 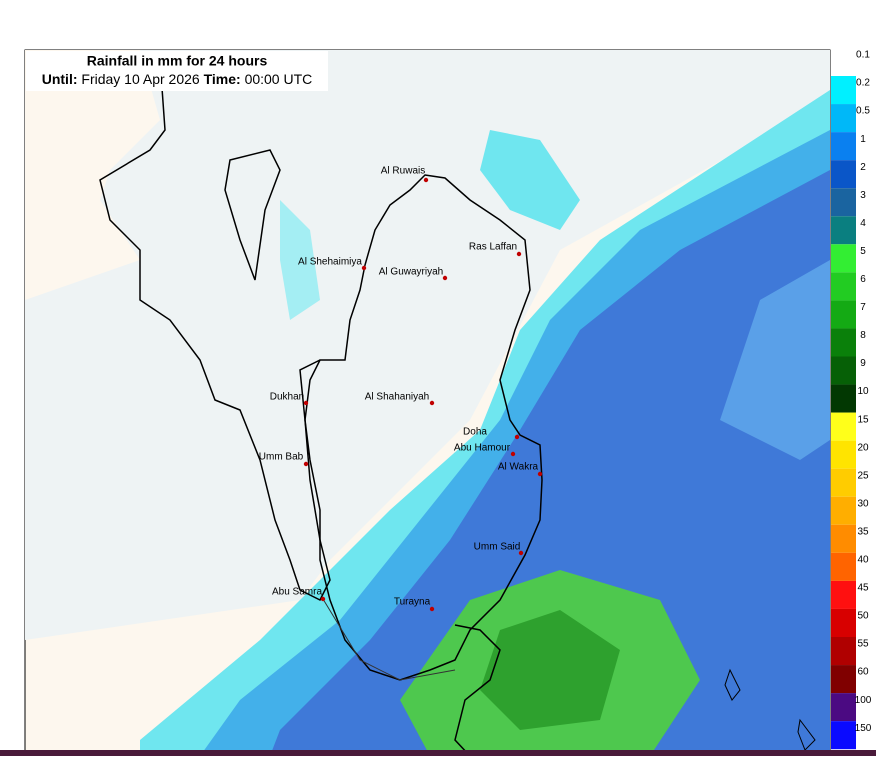 I want to click on place-label: Doha, so click(x=475, y=432).